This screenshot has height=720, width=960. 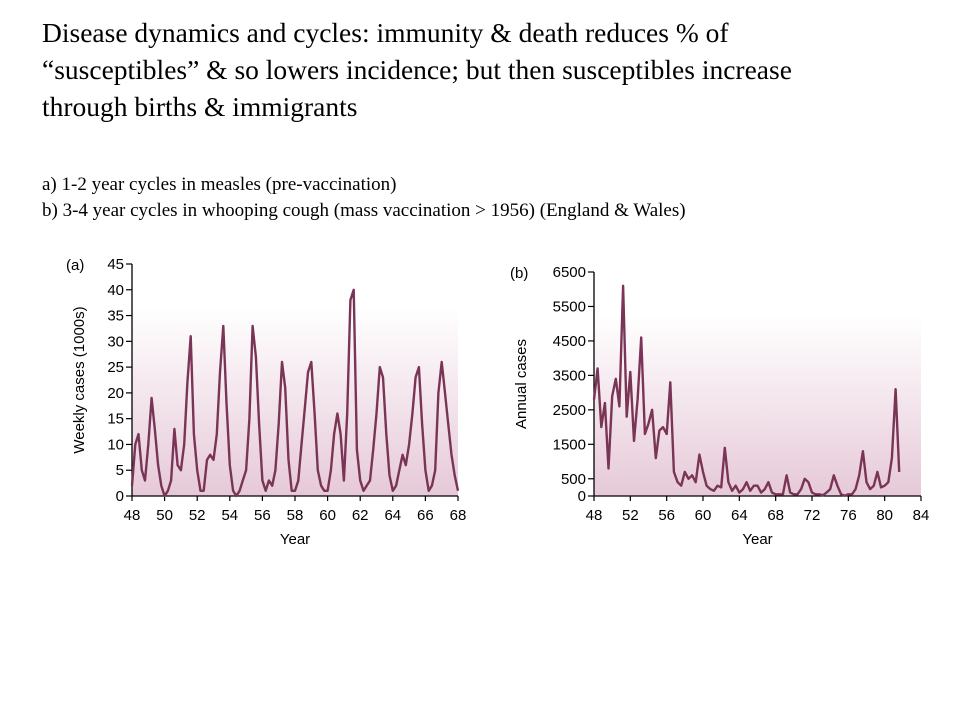 I want to click on pertussis-x-tick-label: 48, so click(x=594, y=515).